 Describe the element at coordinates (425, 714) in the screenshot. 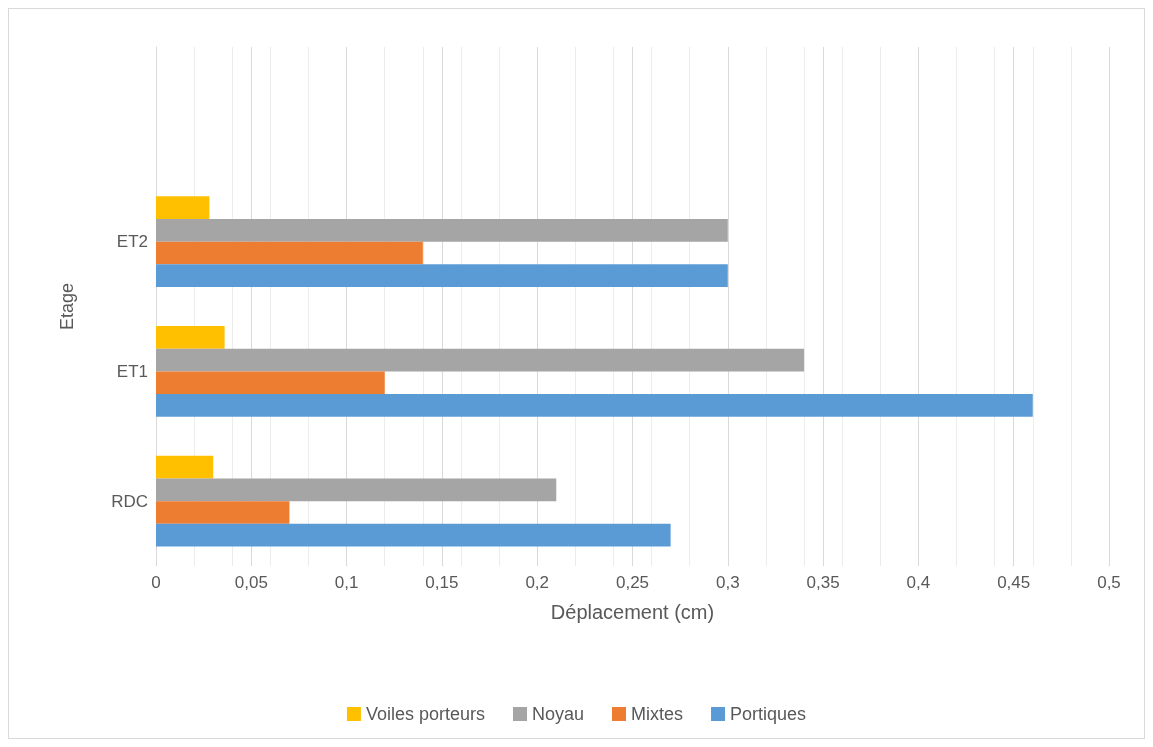

I see `legend-label: Voiles porteurs` at that location.